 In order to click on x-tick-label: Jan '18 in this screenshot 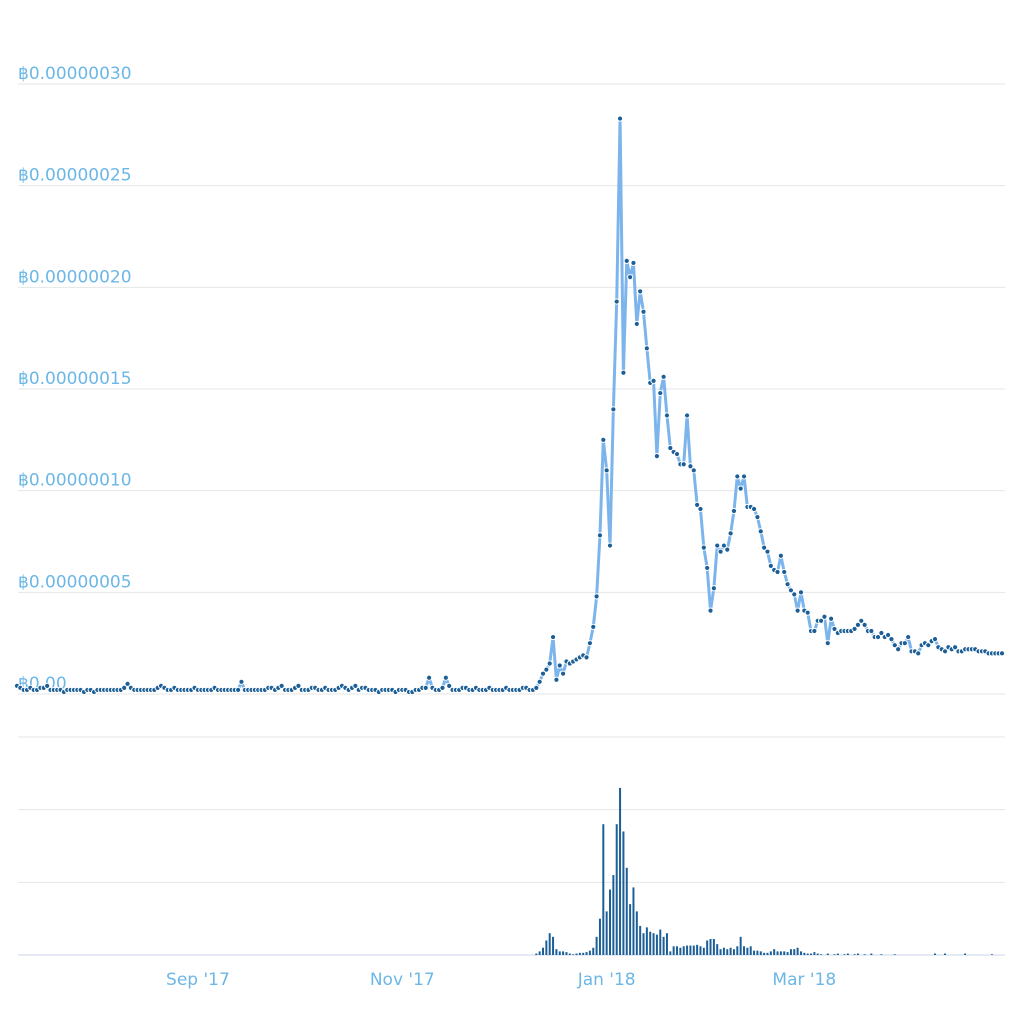, I will do `click(606, 980)`.